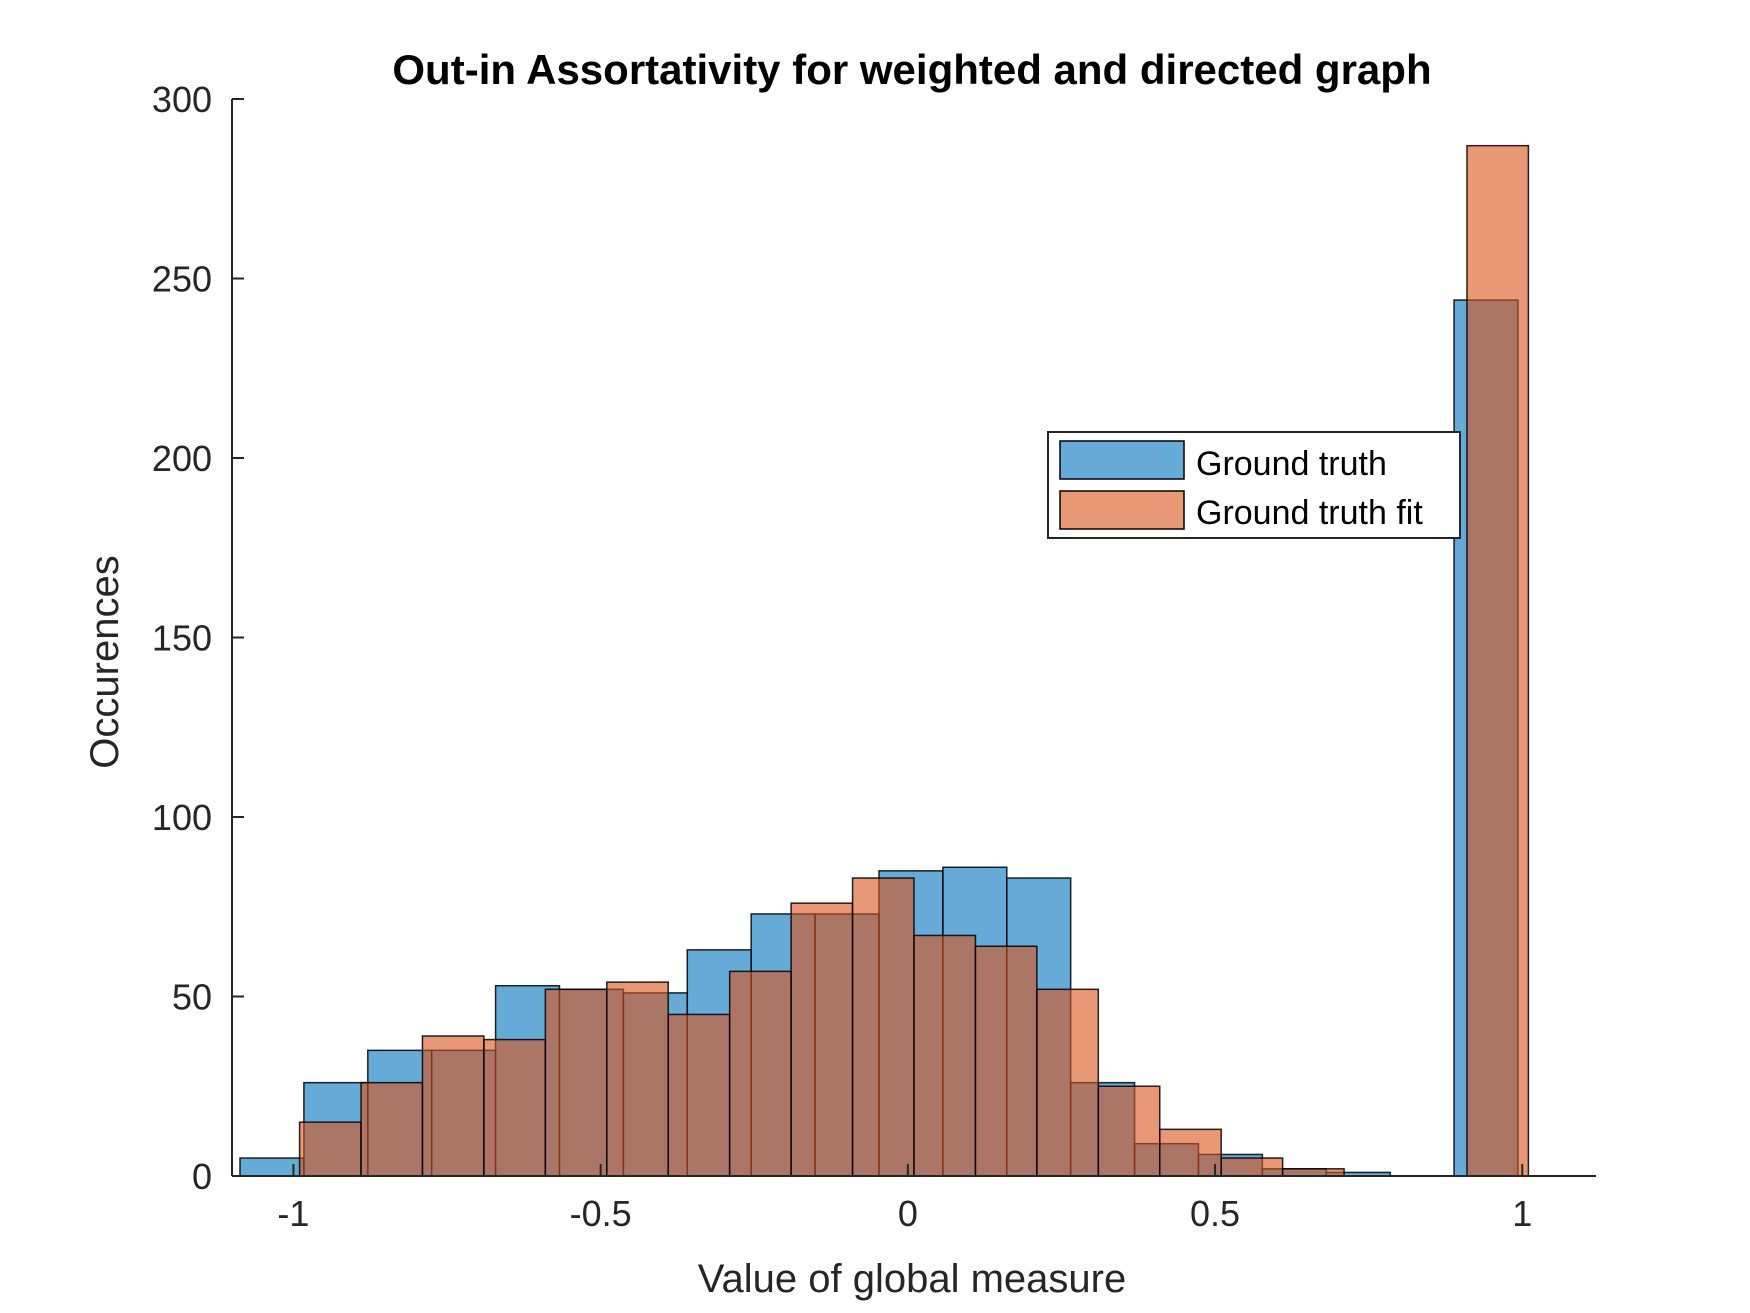 The image size is (1750, 1313). Describe the element at coordinates (202, 1176) in the screenshot. I see `y-tick-label: 0` at that location.